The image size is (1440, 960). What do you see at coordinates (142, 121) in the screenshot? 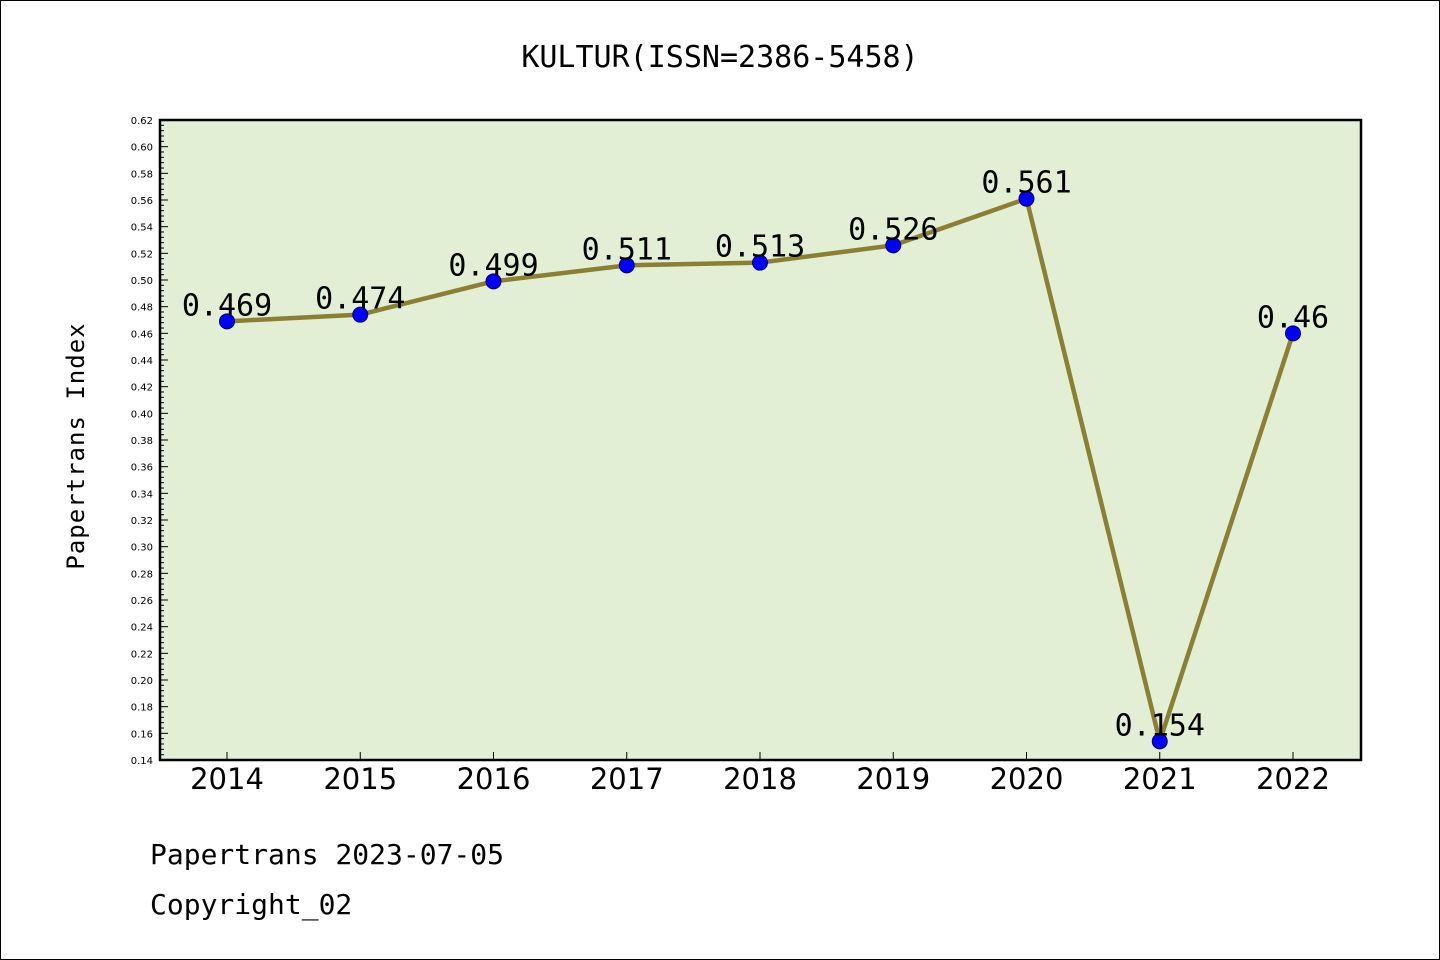
I see `y-tick-label: 0.62` at bounding box center [142, 121].